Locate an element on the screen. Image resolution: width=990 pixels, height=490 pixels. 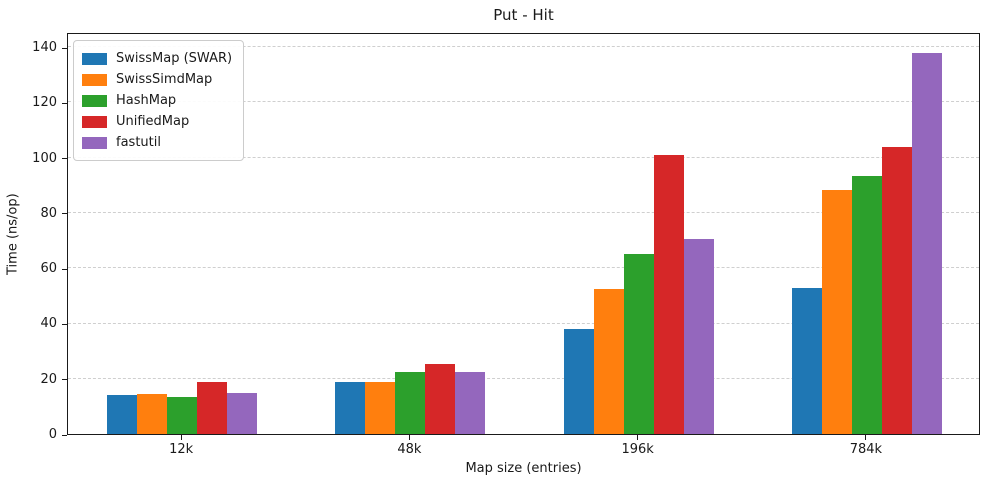
bar-fastutil-784k is located at coordinates (926, 243).